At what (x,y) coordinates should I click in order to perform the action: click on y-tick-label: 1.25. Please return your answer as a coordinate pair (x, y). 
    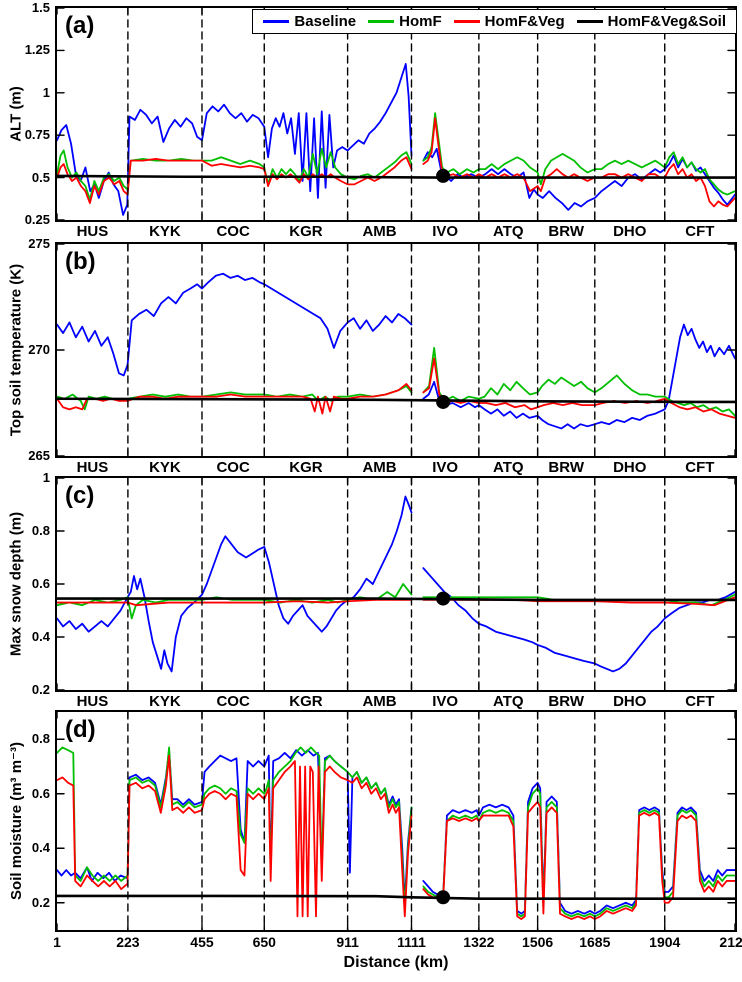
    Looking at the image, I should click on (37, 50).